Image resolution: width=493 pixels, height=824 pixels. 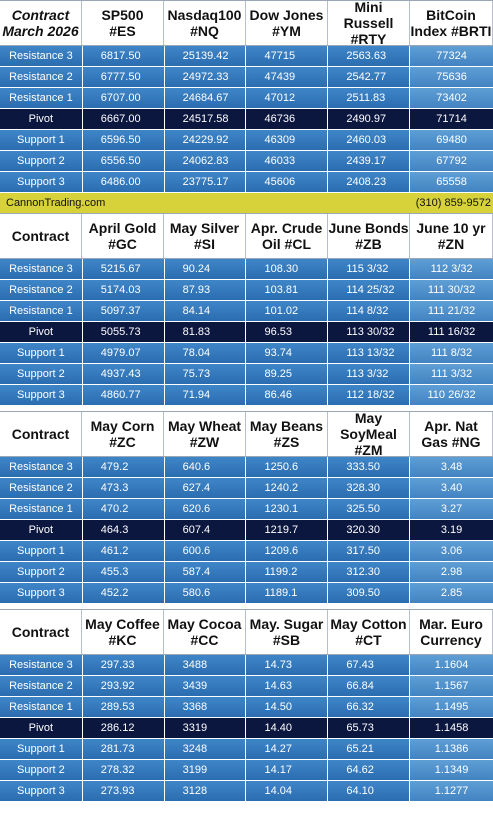 What do you see at coordinates (123, 551) in the screenshot?
I see `level-value: 461.2` at bounding box center [123, 551].